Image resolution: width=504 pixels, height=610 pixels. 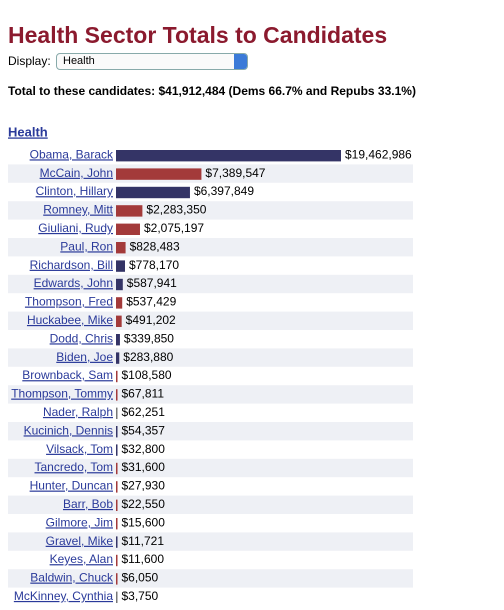 I want to click on candidate-link: Giuliani, Rudy, so click(x=75, y=228).